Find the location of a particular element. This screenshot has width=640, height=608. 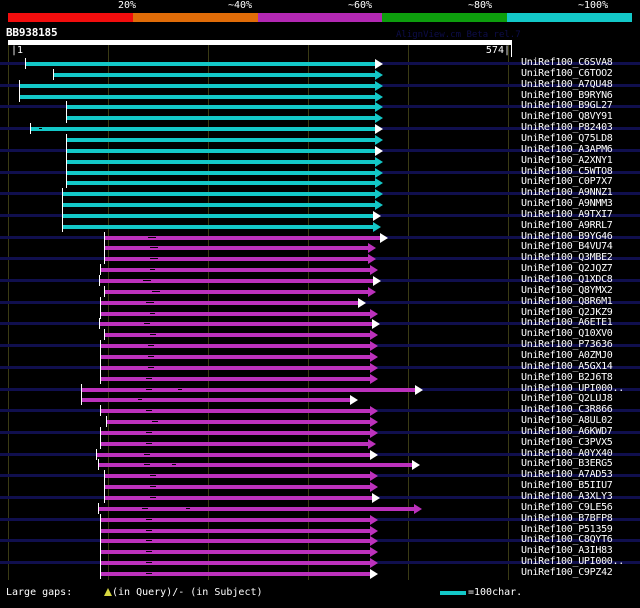

hit-label: UniRef100_A7AD53 is located at coordinates (567, 475).